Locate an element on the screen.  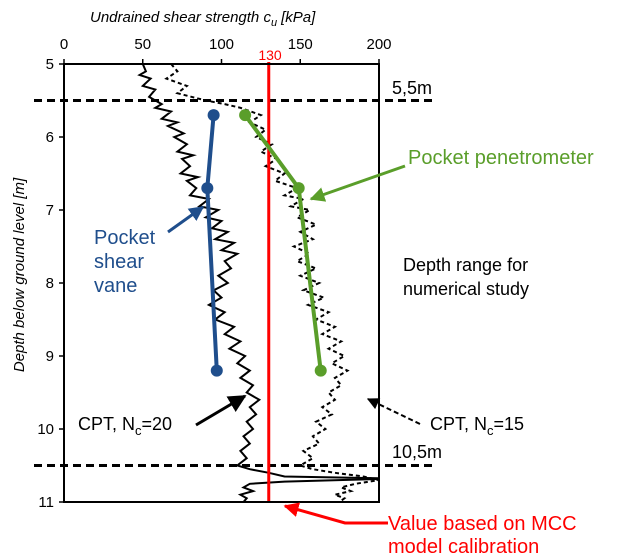
x-tick-label-200: 200 is located at coordinates (378, 44).